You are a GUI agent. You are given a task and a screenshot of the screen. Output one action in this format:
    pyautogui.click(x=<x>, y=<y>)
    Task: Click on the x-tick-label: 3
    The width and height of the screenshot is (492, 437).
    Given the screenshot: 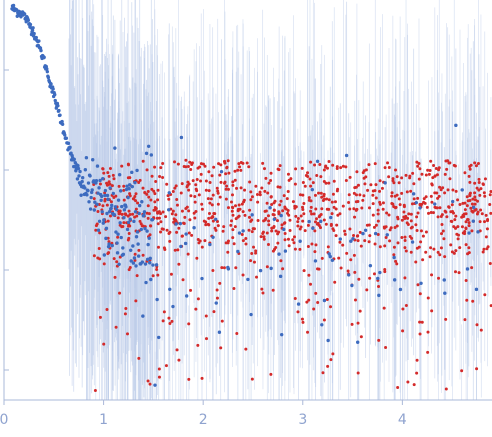 What is the action you would take?
    pyautogui.click(x=302, y=420)
    